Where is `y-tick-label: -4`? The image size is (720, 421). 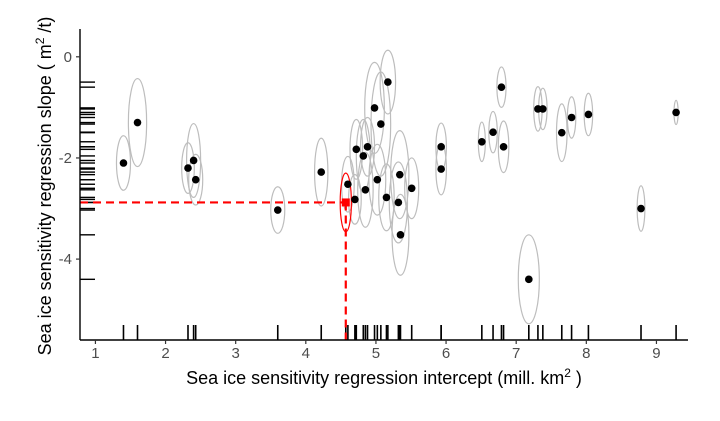 y-tick-label: -4 is located at coordinates (65, 259).